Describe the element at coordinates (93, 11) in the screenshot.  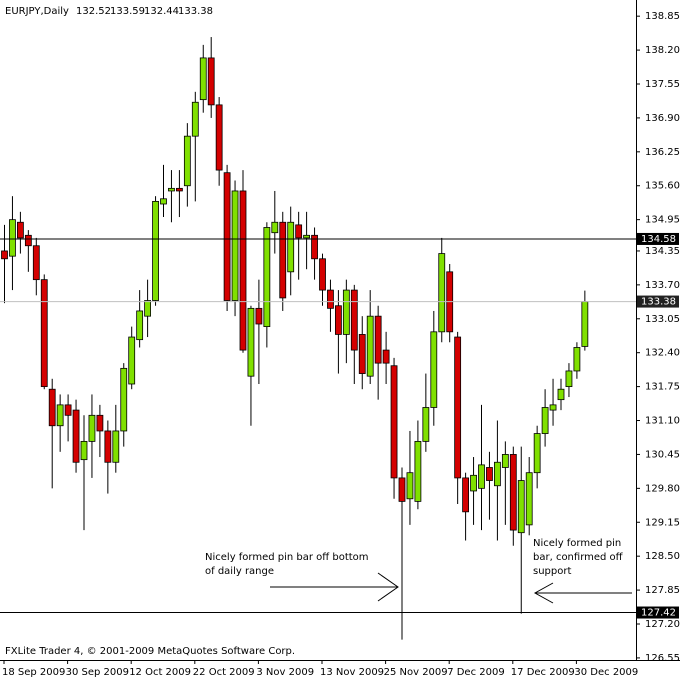
I see `ohlc-open: 132.52` at that location.